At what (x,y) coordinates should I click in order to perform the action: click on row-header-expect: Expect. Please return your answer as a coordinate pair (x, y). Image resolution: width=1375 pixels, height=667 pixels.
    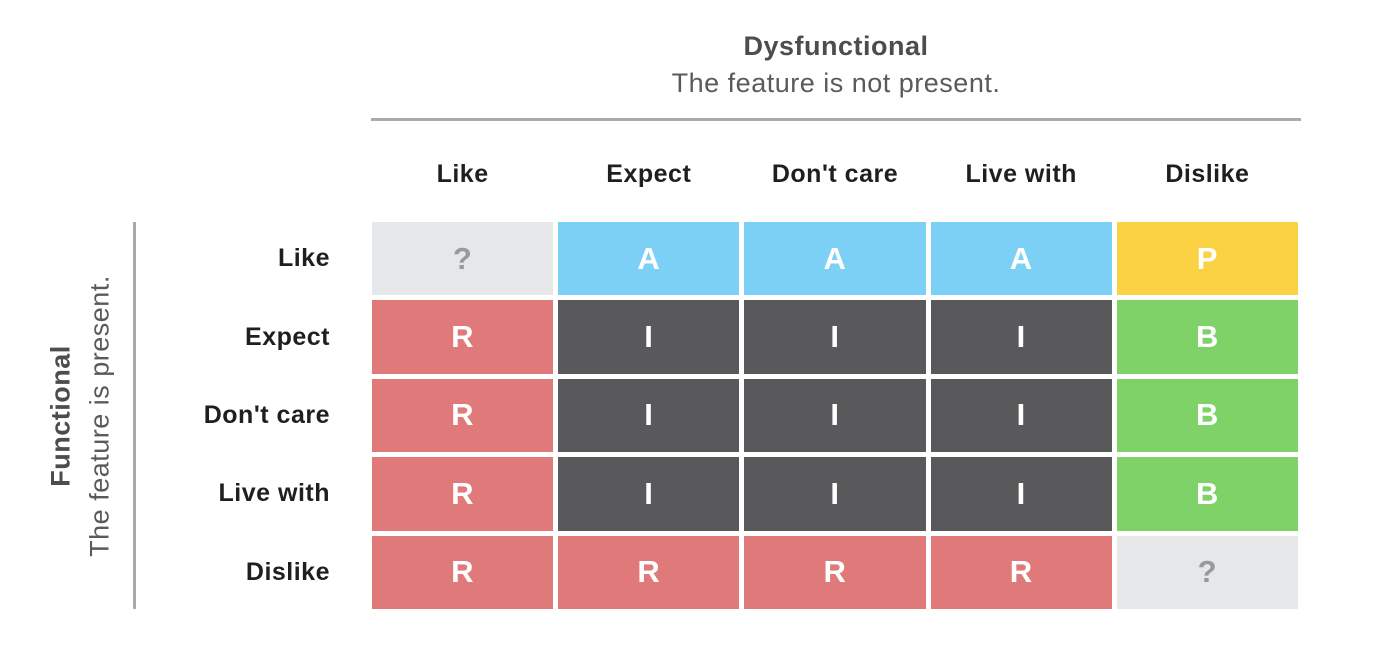
    Looking at the image, I should click on (287, 336).